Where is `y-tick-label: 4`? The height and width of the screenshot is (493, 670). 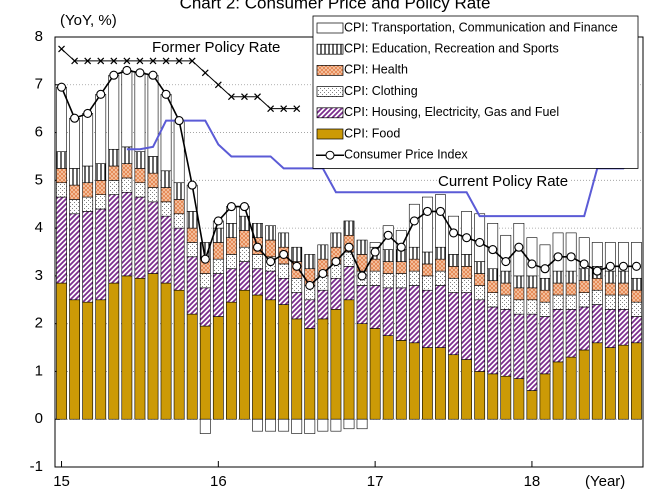
y-tick-label: 4 is located at coordinates (39, 227).